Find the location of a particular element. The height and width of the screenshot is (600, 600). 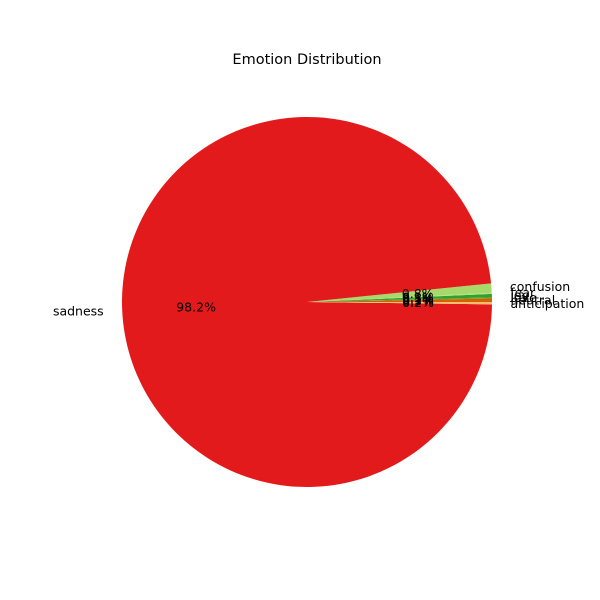

pie-slice-love is located at coordinates (399, 299).